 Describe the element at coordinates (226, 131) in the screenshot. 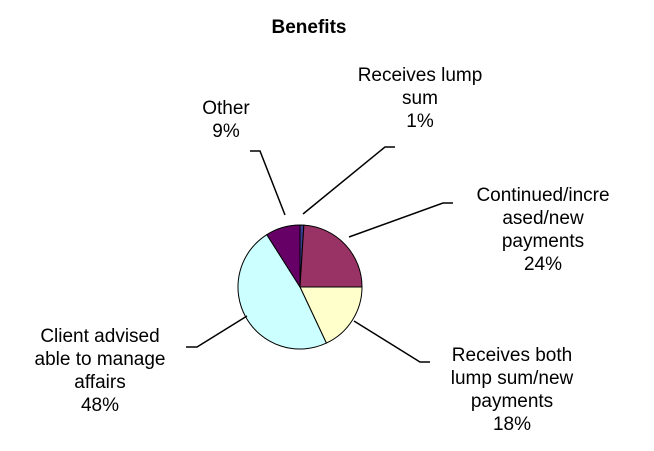

I see `data-label-line: 9%` at that location.